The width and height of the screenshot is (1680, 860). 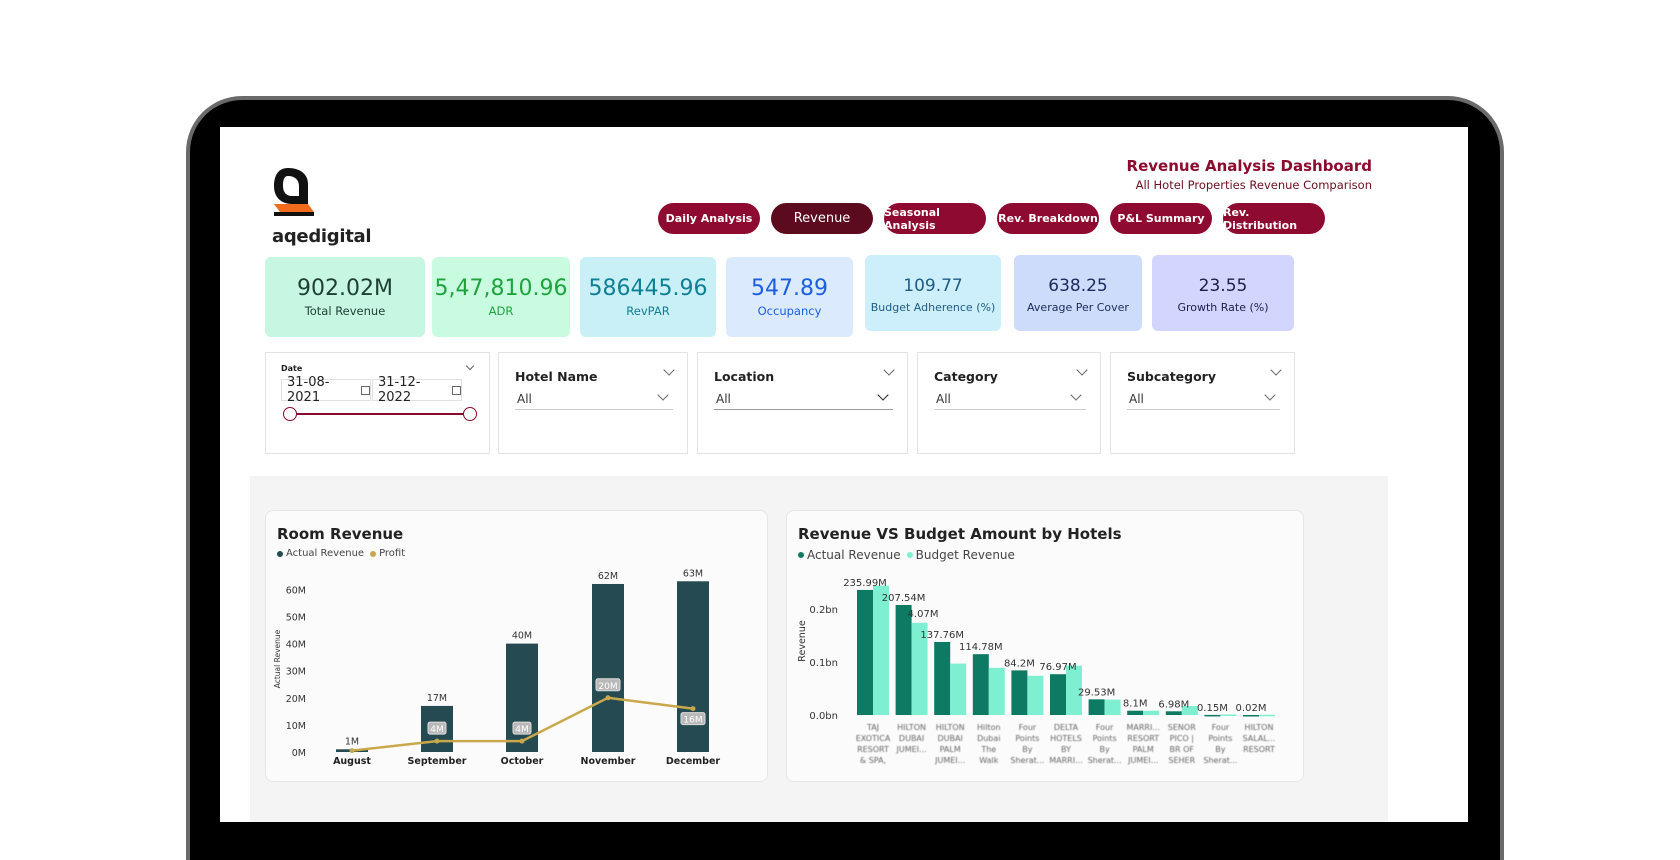 What do you see at coordinates (437, 761) in the screenshot?
I see `x-tick-label: September` at bounding box center [437, 761].